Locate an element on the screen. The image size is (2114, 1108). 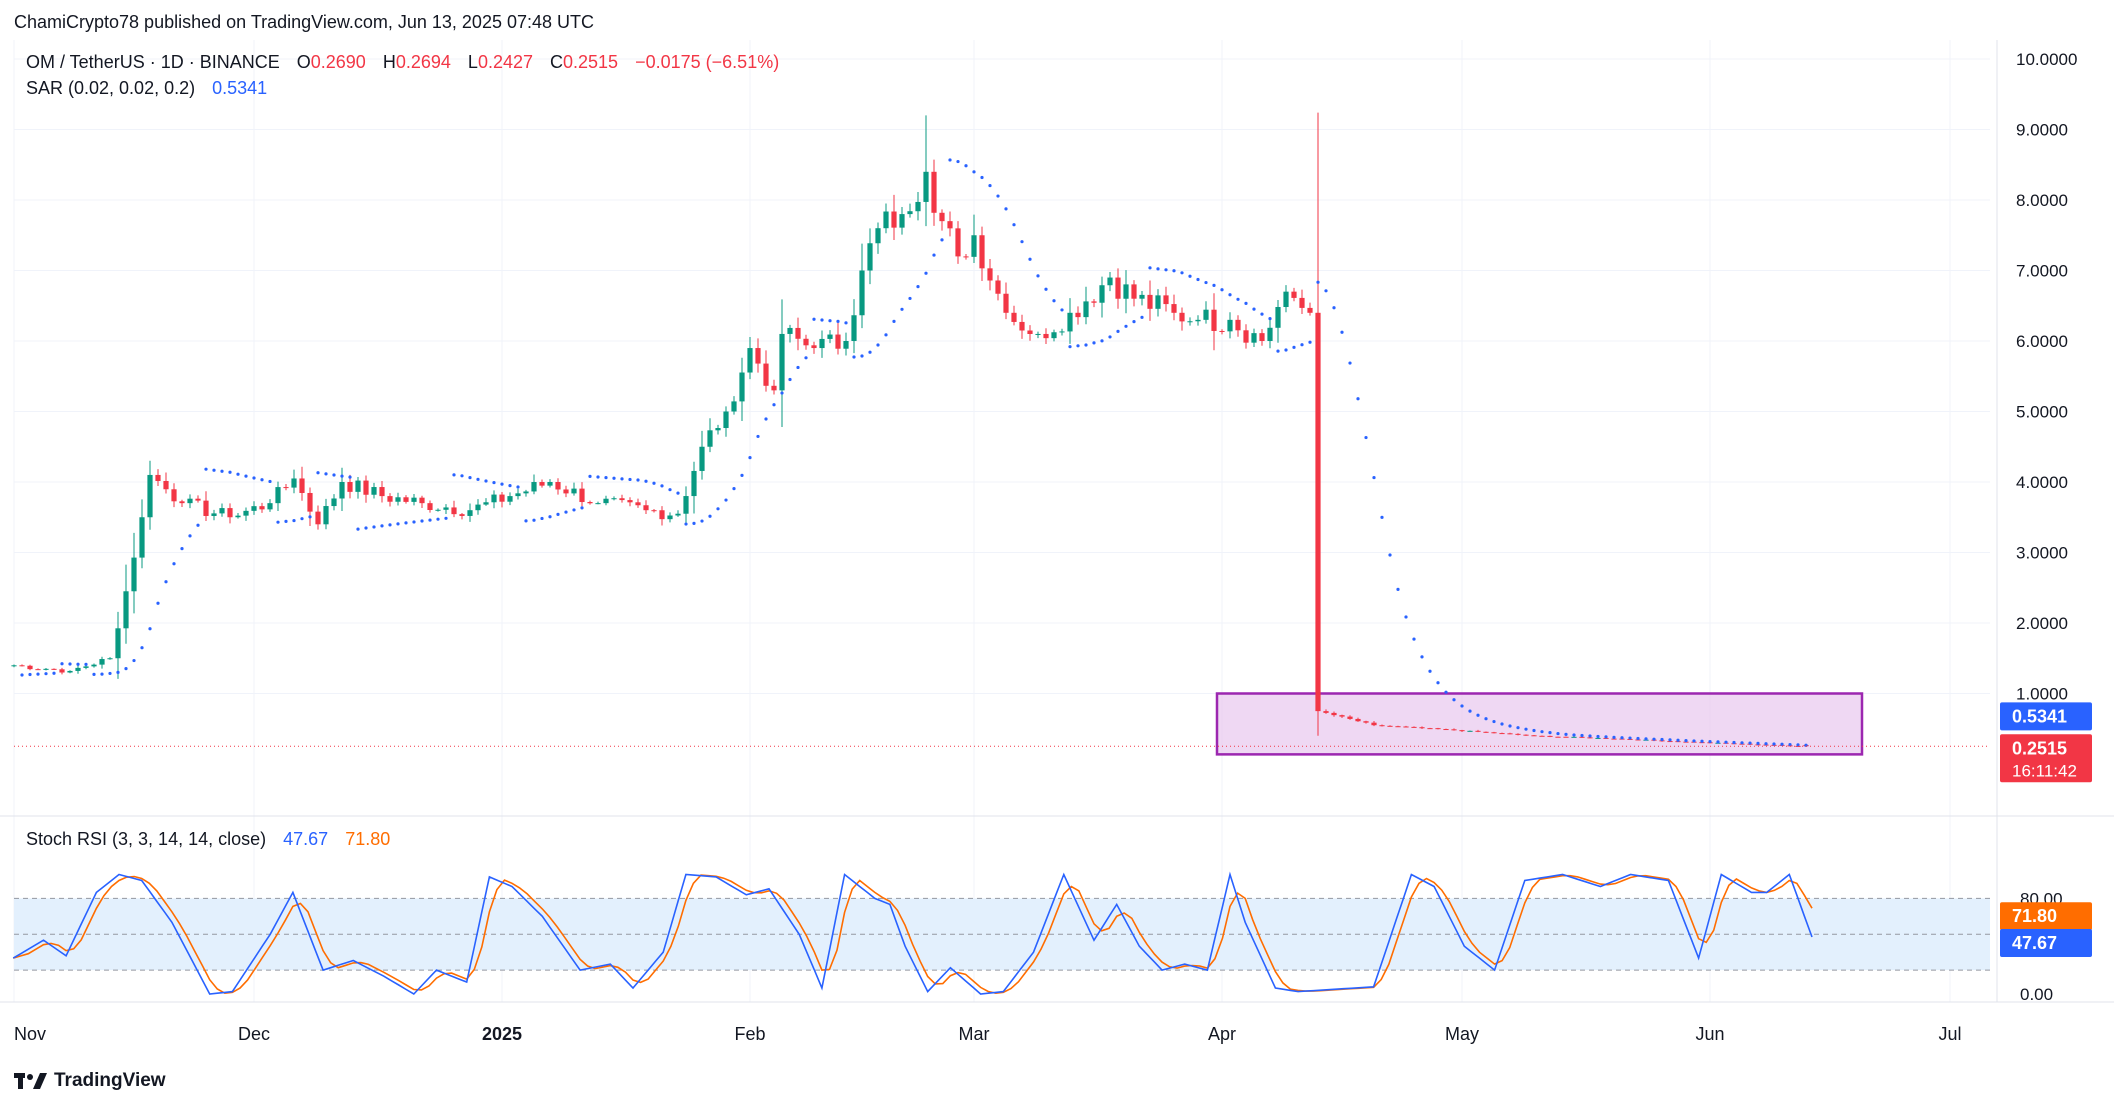
last-price-tag is located at coordinates (2046, 758).